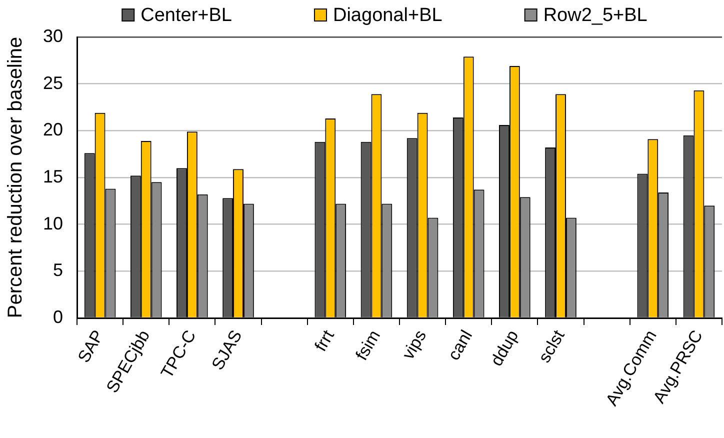 Image resolution: width=724 pixels, height=438 pixels. I want to click on legend-label: Center+BL, so click(186, 15).